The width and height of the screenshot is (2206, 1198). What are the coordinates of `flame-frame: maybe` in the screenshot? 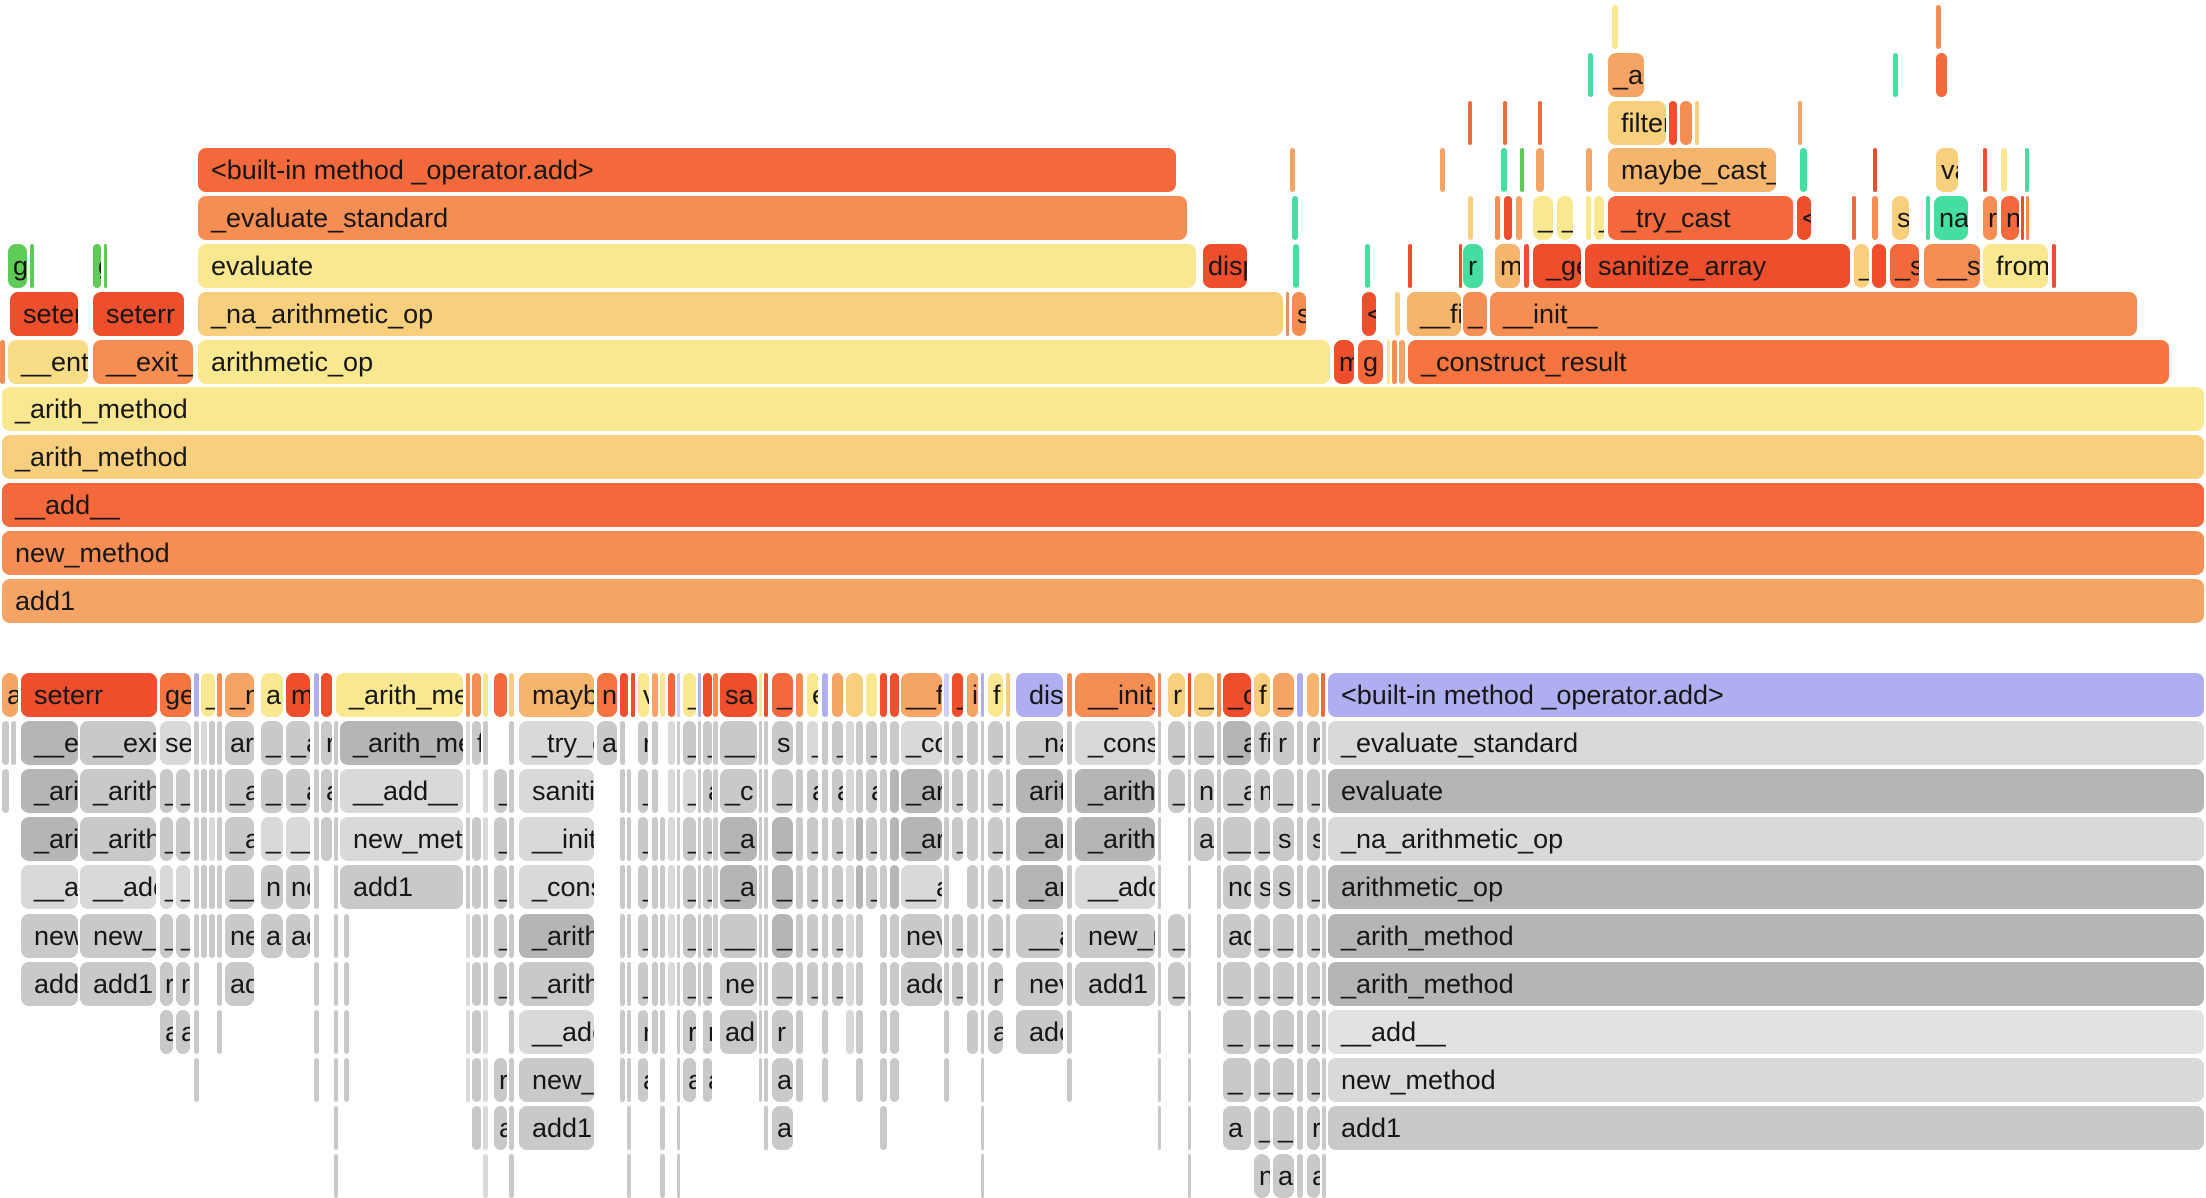 It's located at (556, 695).